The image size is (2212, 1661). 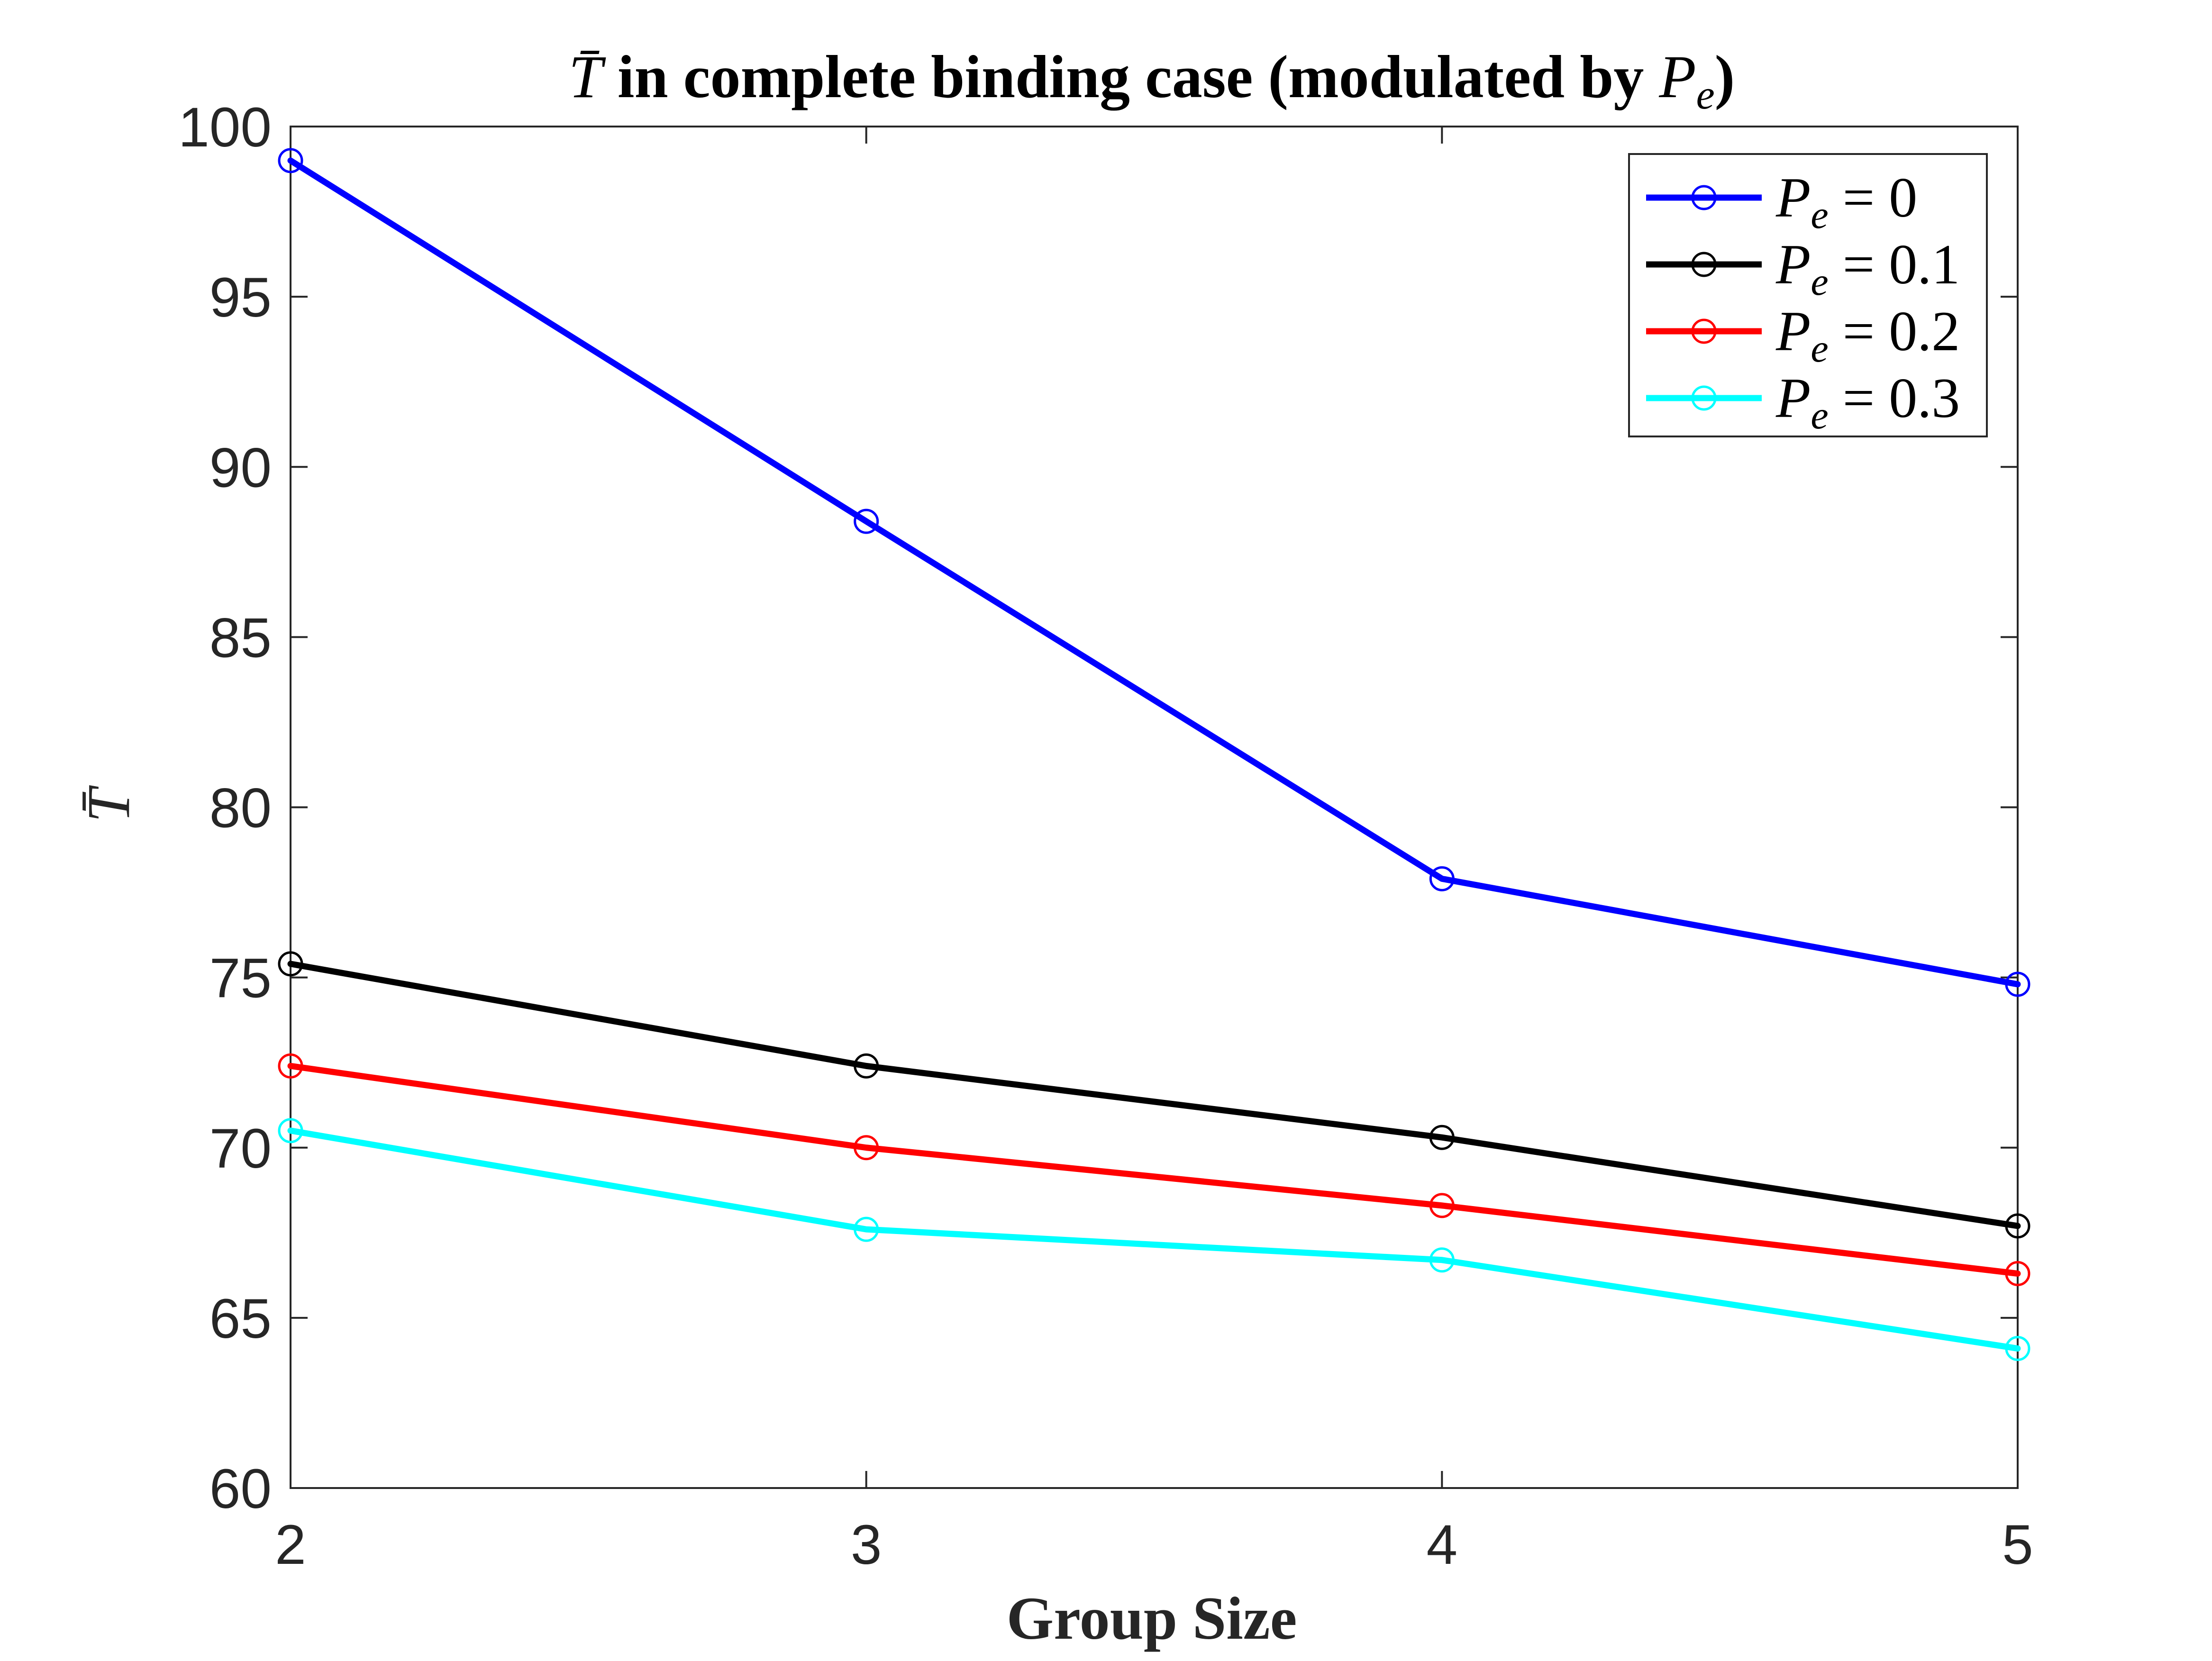 I want to click on legend-box, so click(x=1808, y=295).